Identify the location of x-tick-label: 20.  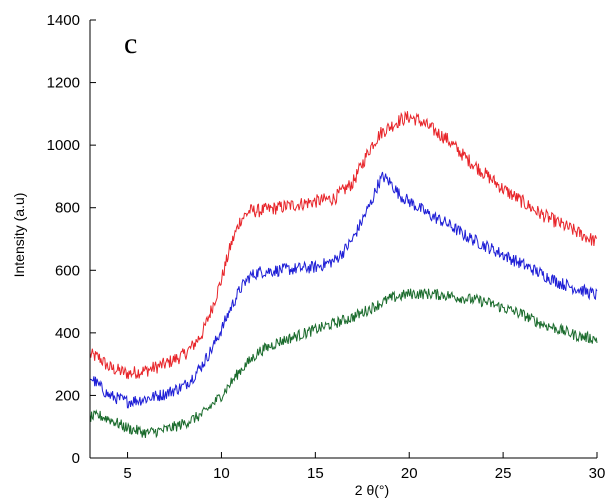
(409, 473).